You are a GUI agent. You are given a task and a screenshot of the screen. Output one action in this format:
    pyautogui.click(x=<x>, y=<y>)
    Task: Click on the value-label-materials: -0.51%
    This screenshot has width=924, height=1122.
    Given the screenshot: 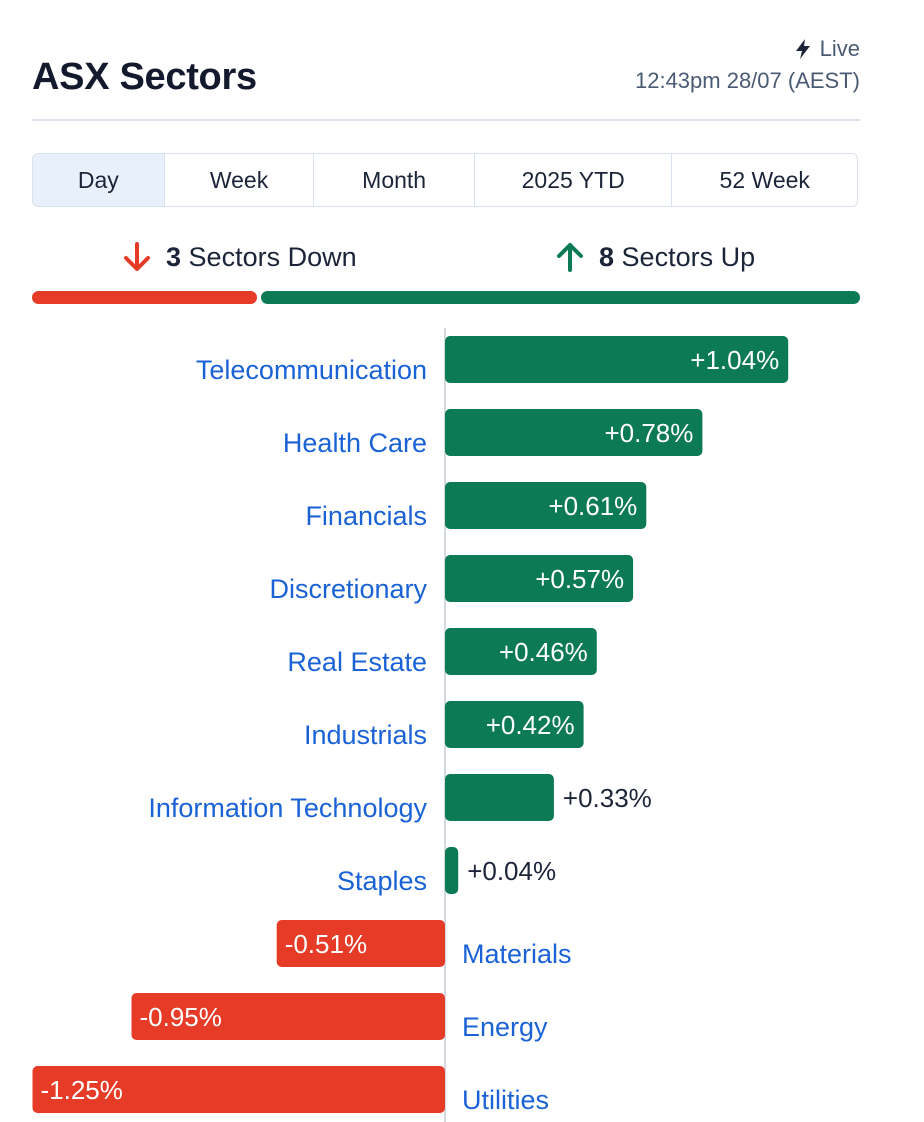 What is the action you would take?
    pyautogui.click(x=326, y=944)
    